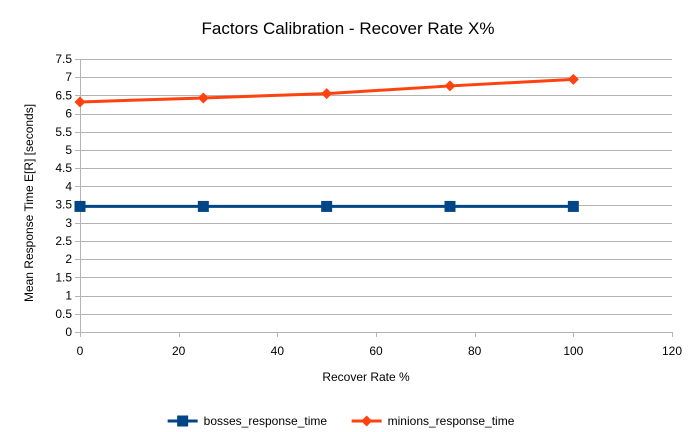  I want to click on y-tick-label: 0.5, so click(63, 314).